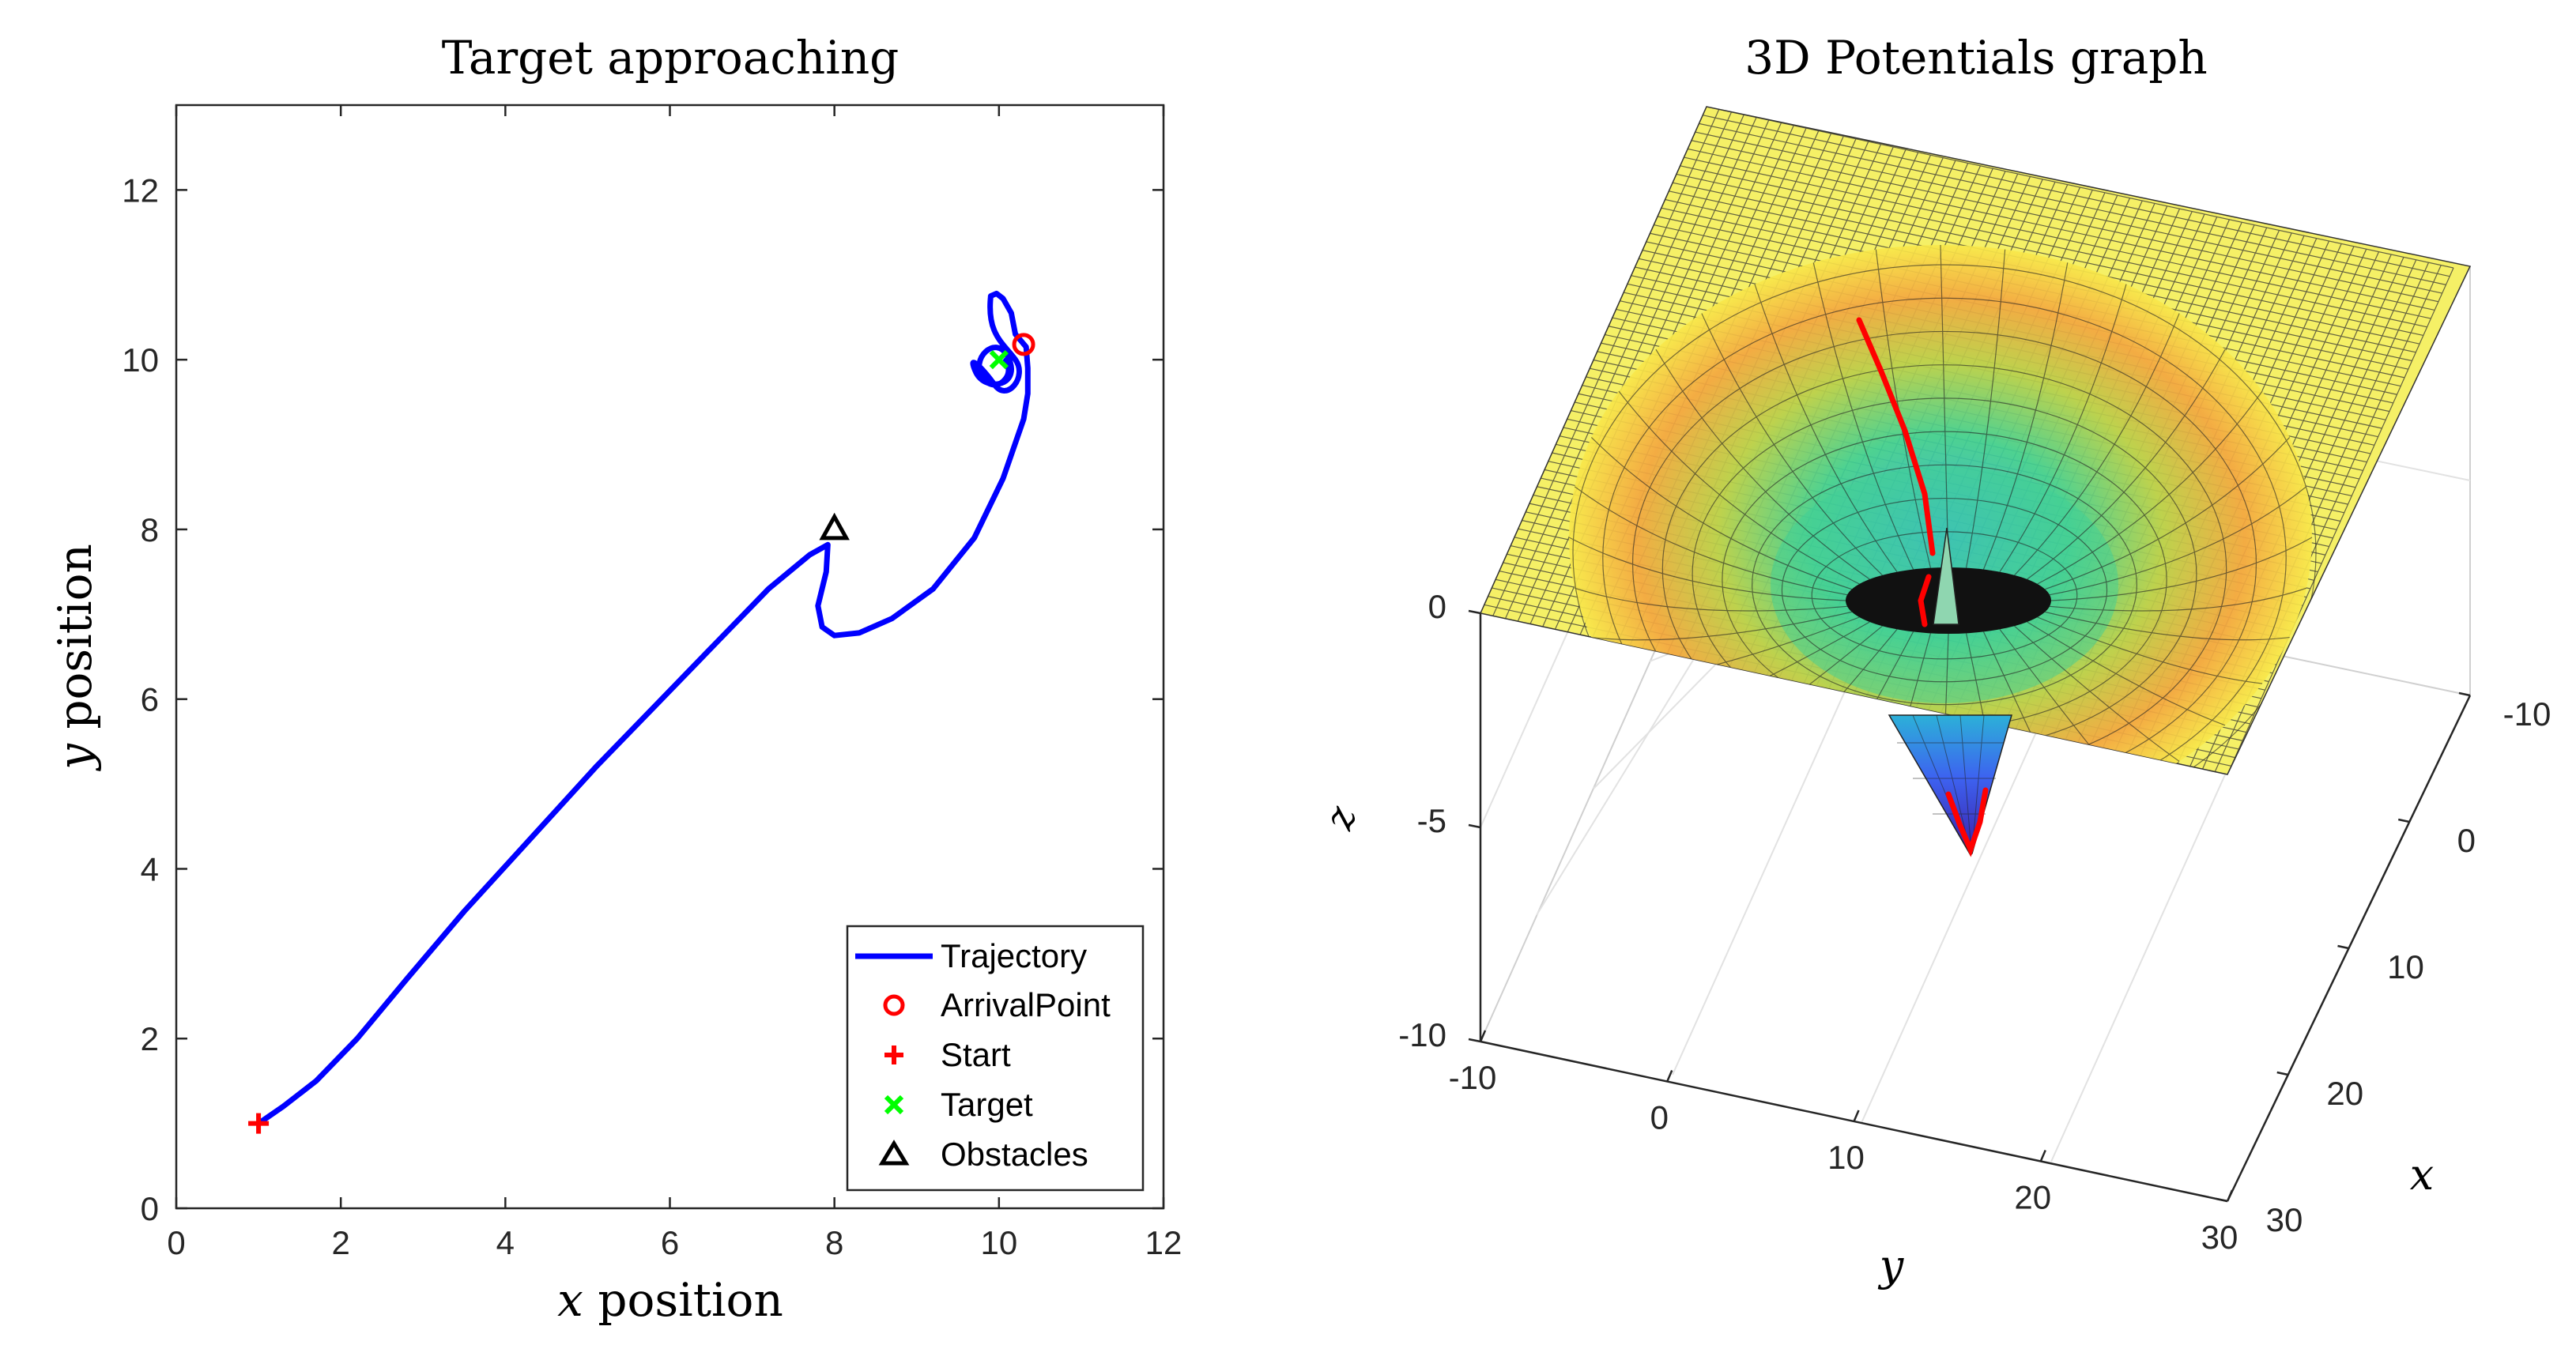 Image resolution: width=2576 pixels, height=1345 pixels. Describe the element at coordinates (2219, 1237) in the screenshot. I see `z3d-y-tick-label: 30` at that location.